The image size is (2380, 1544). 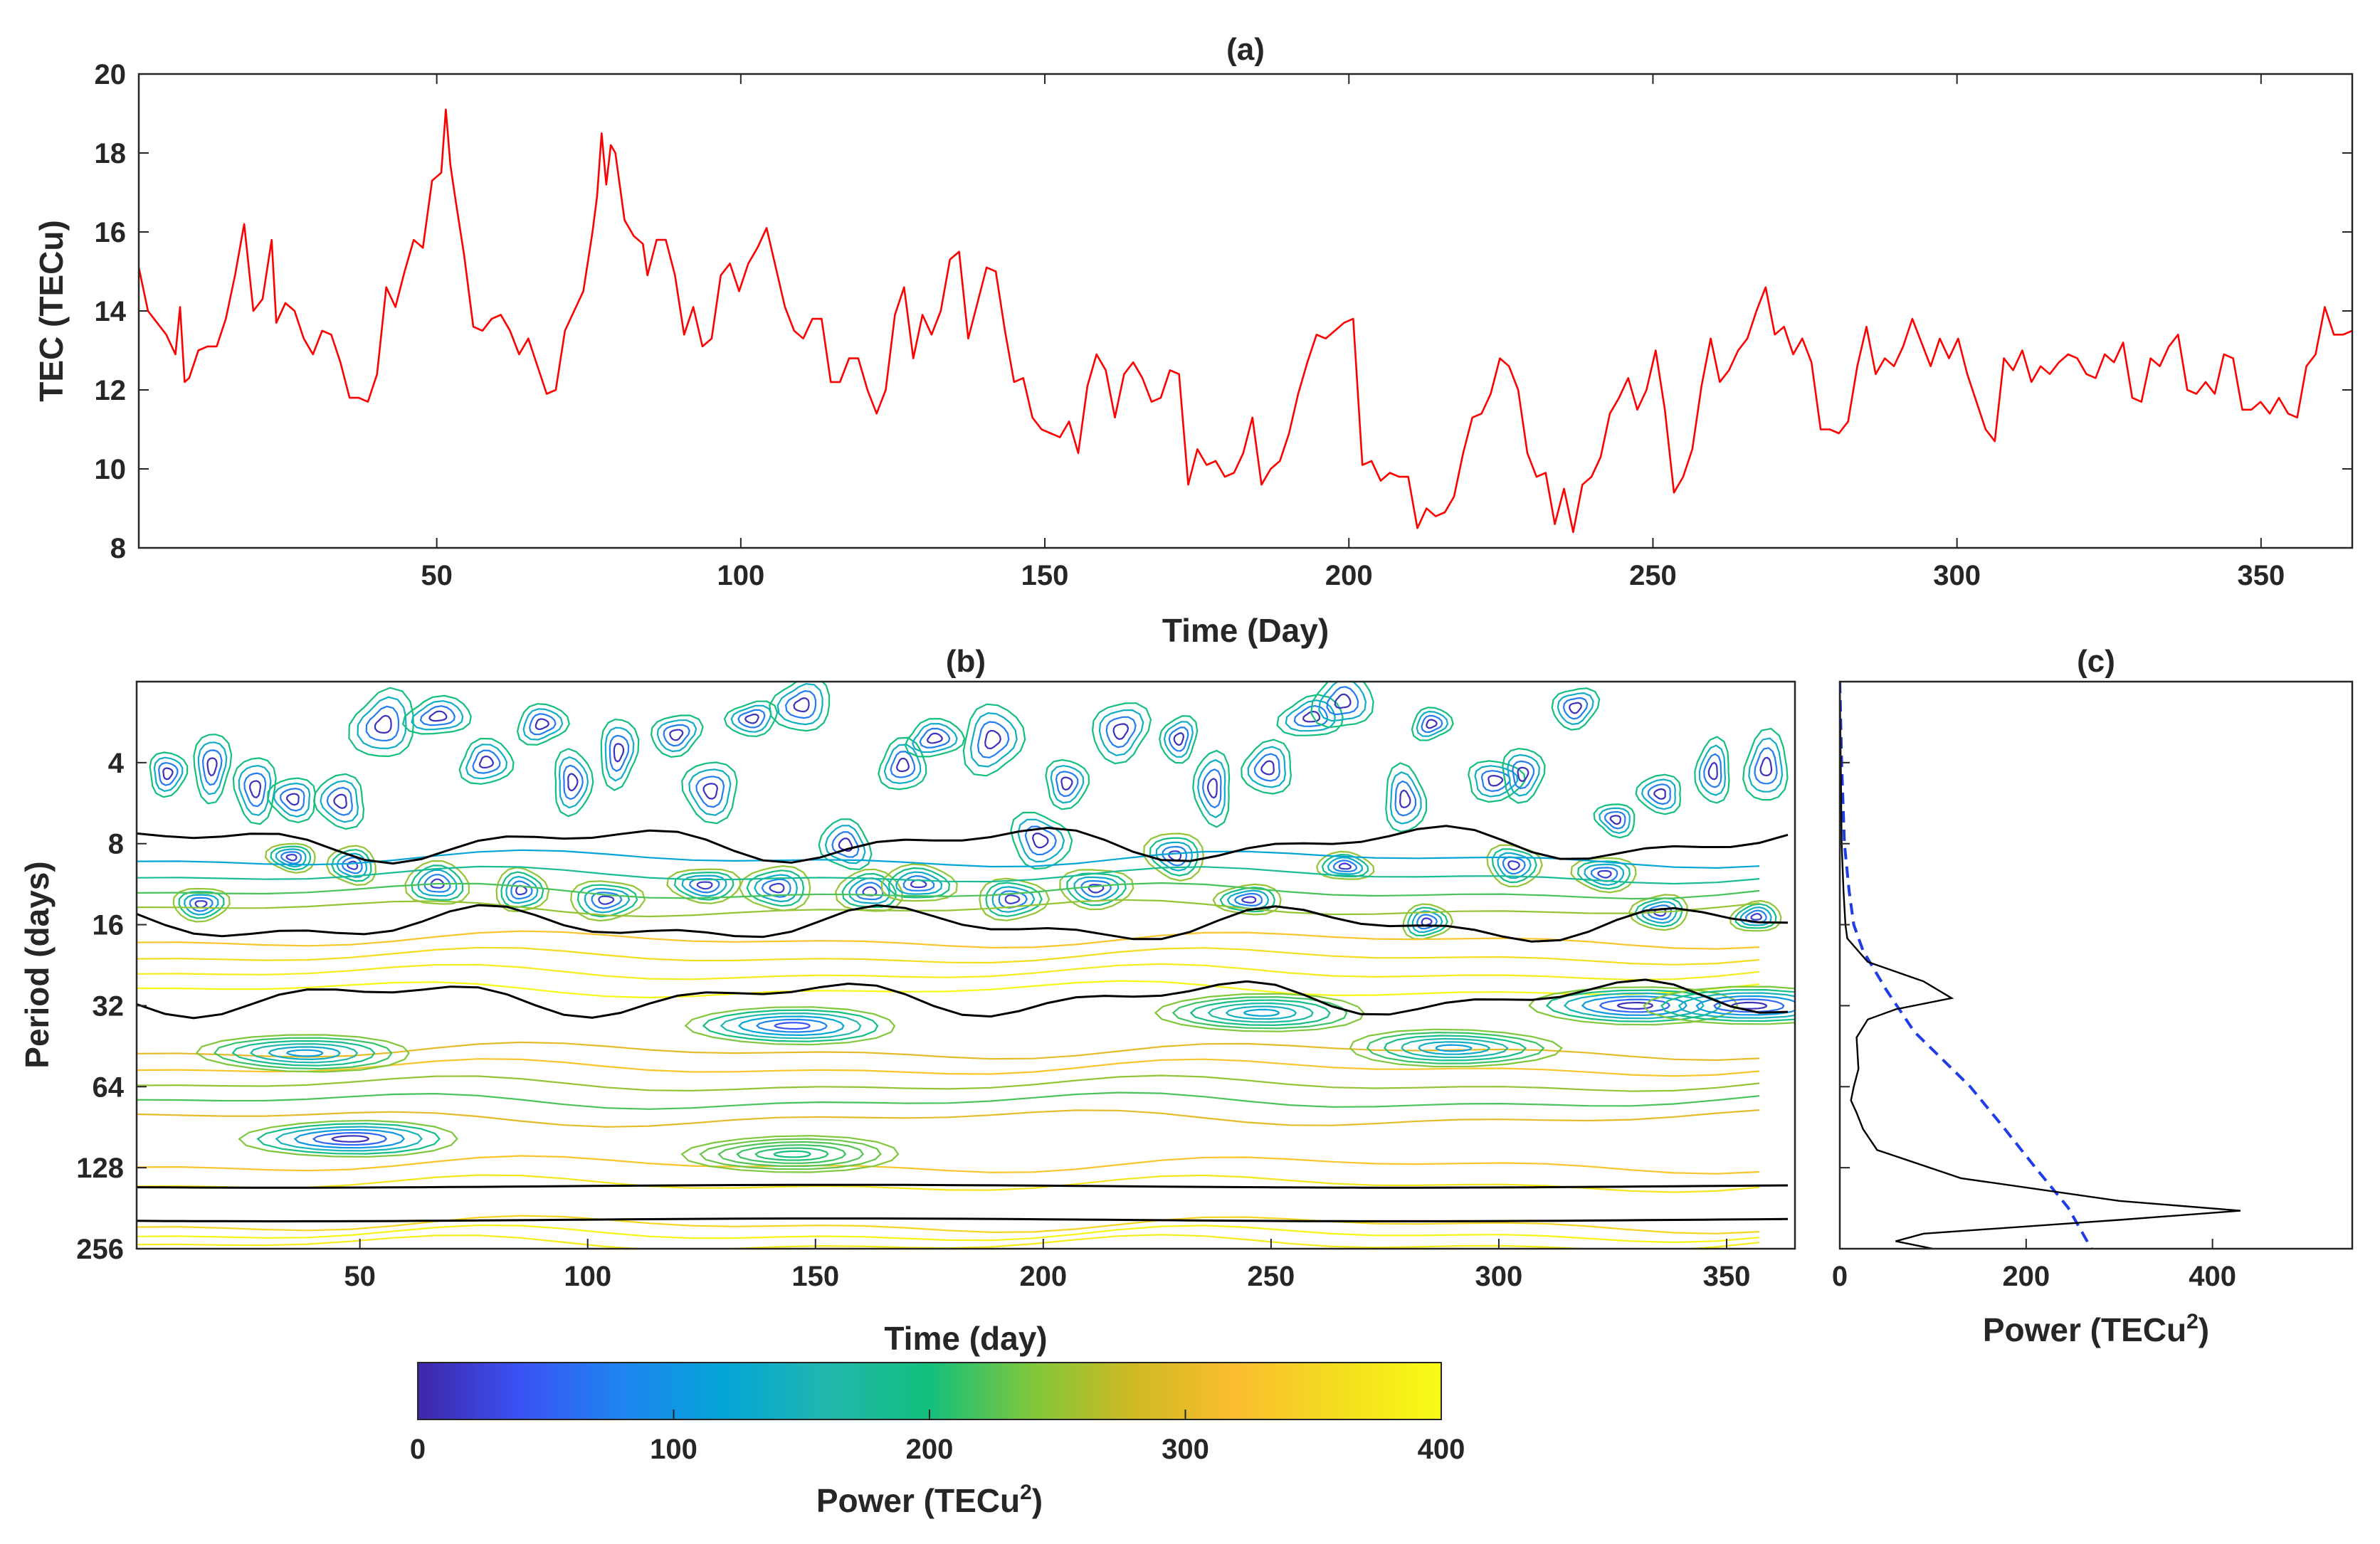 What do you see at coordinates (963, 1220) in the screenshot?
I see `significance-contour` at bounding box center [963, 1220].